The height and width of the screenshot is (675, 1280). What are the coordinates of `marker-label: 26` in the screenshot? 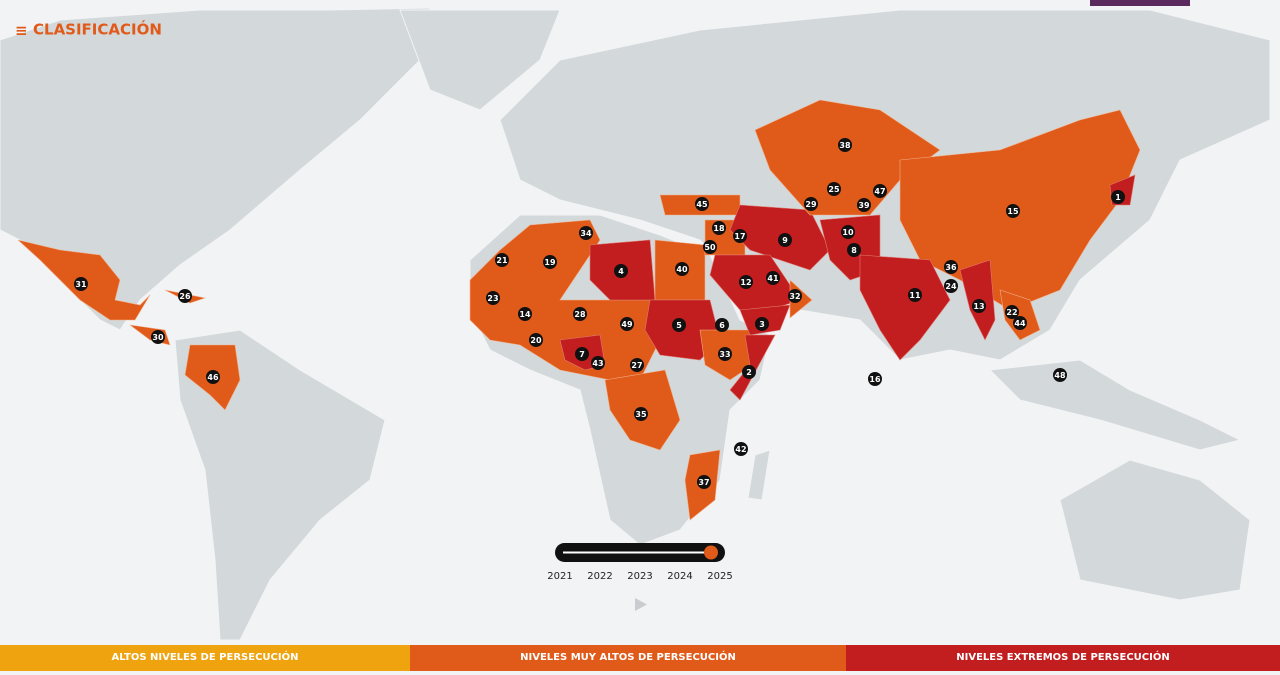 It's located at (185, 296).